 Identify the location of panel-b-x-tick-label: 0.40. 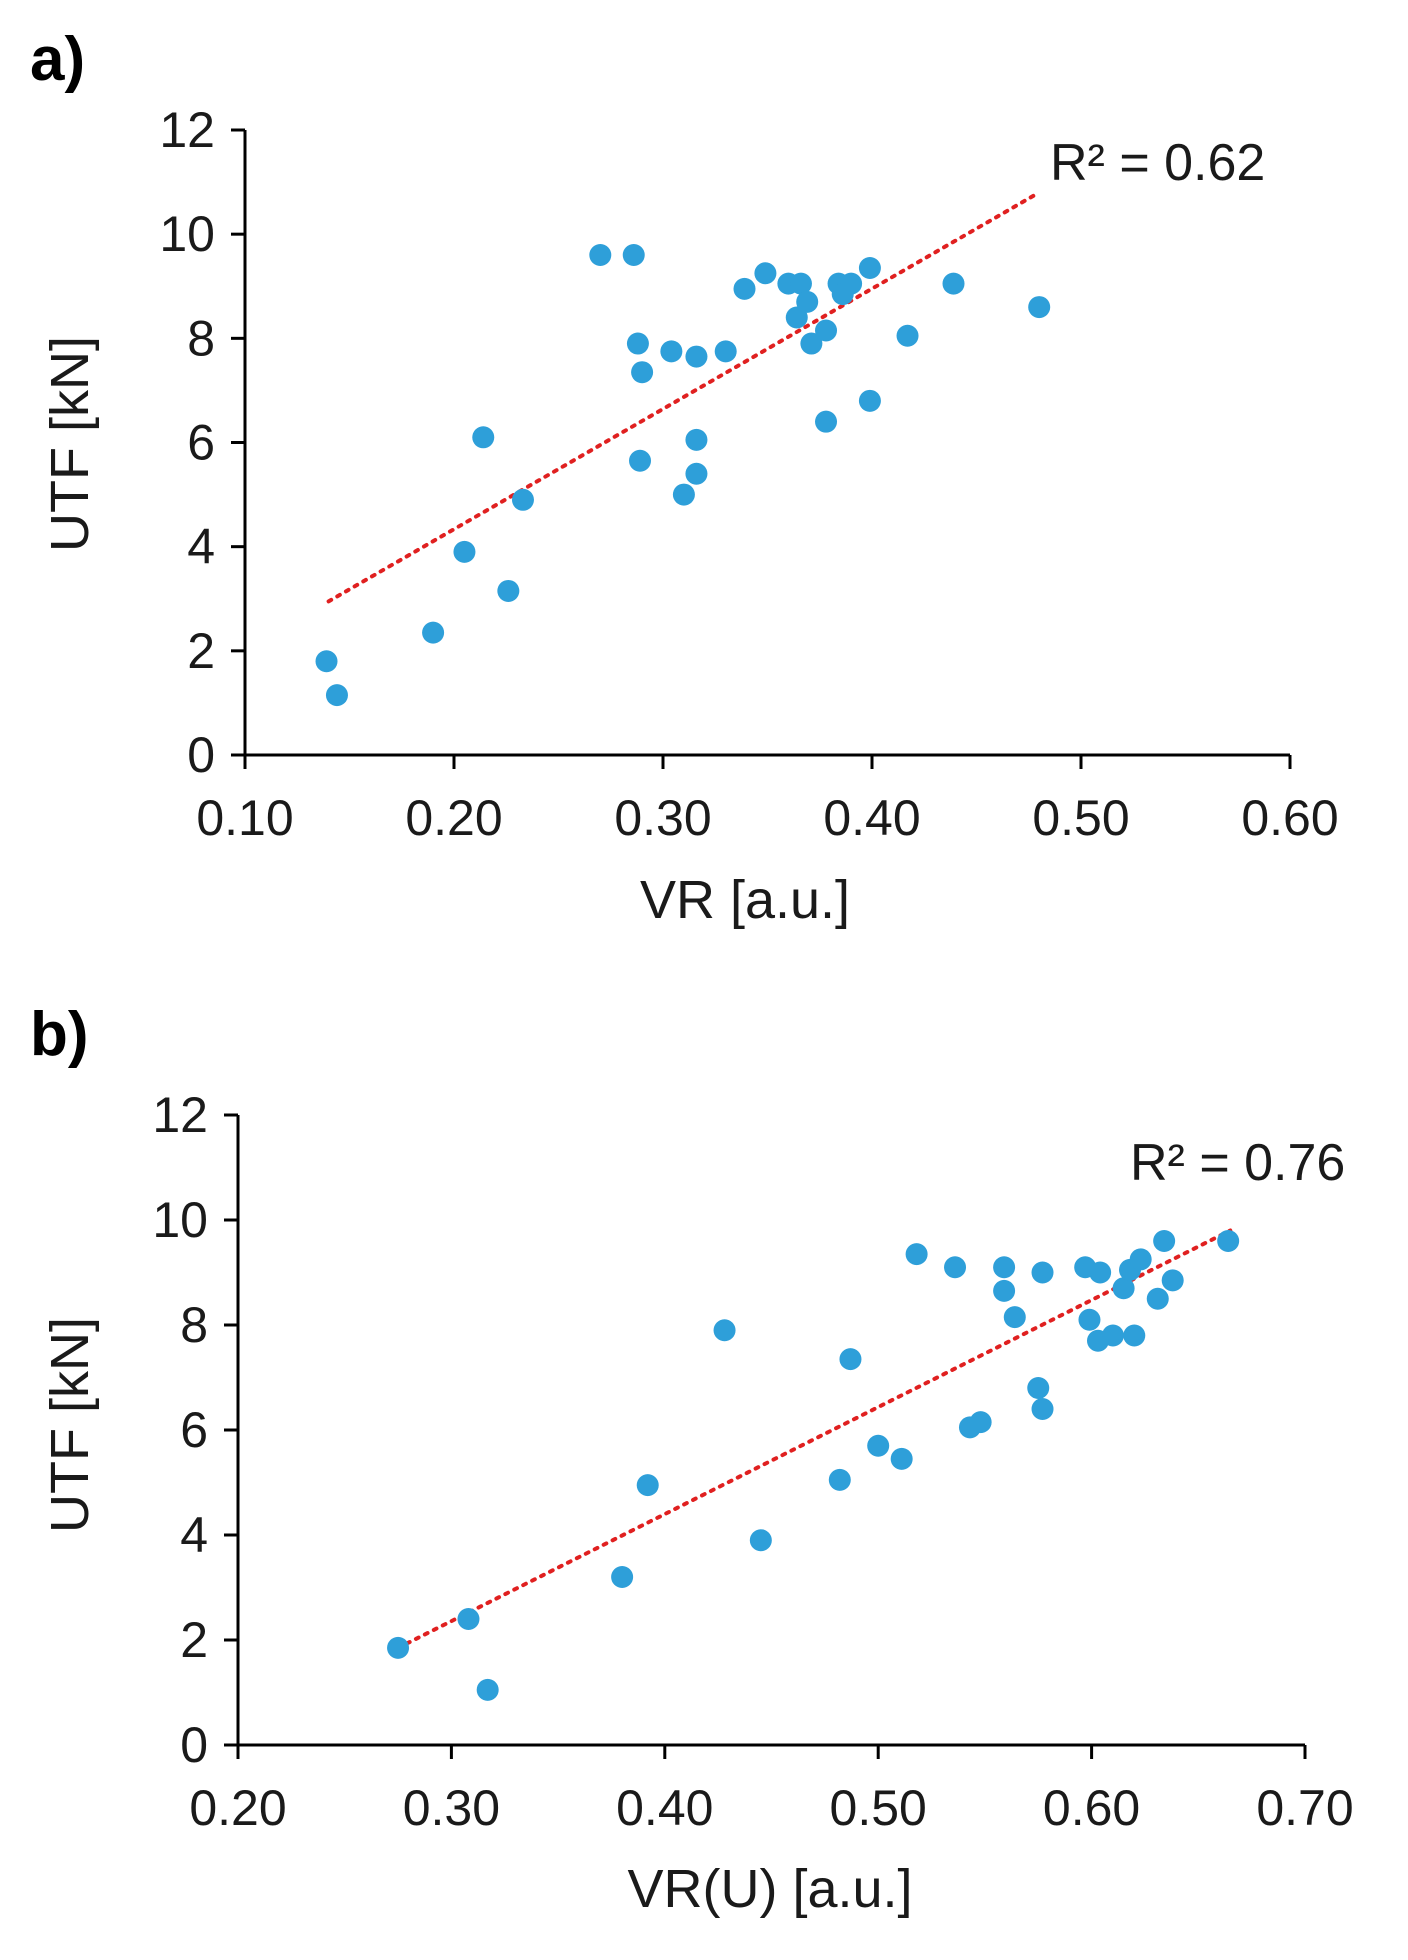
(664, 1808).